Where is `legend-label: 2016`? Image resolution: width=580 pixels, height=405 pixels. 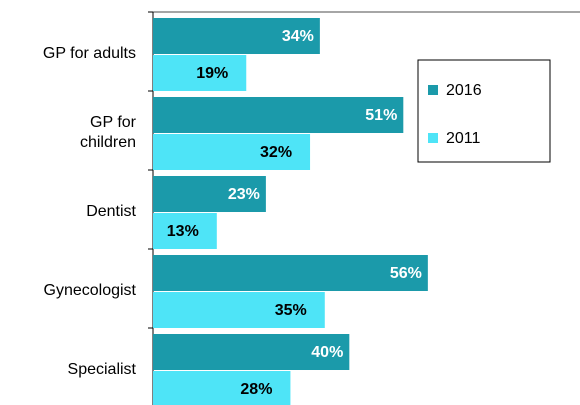 legend-label: 2016 is located at coordinates (464, 90).